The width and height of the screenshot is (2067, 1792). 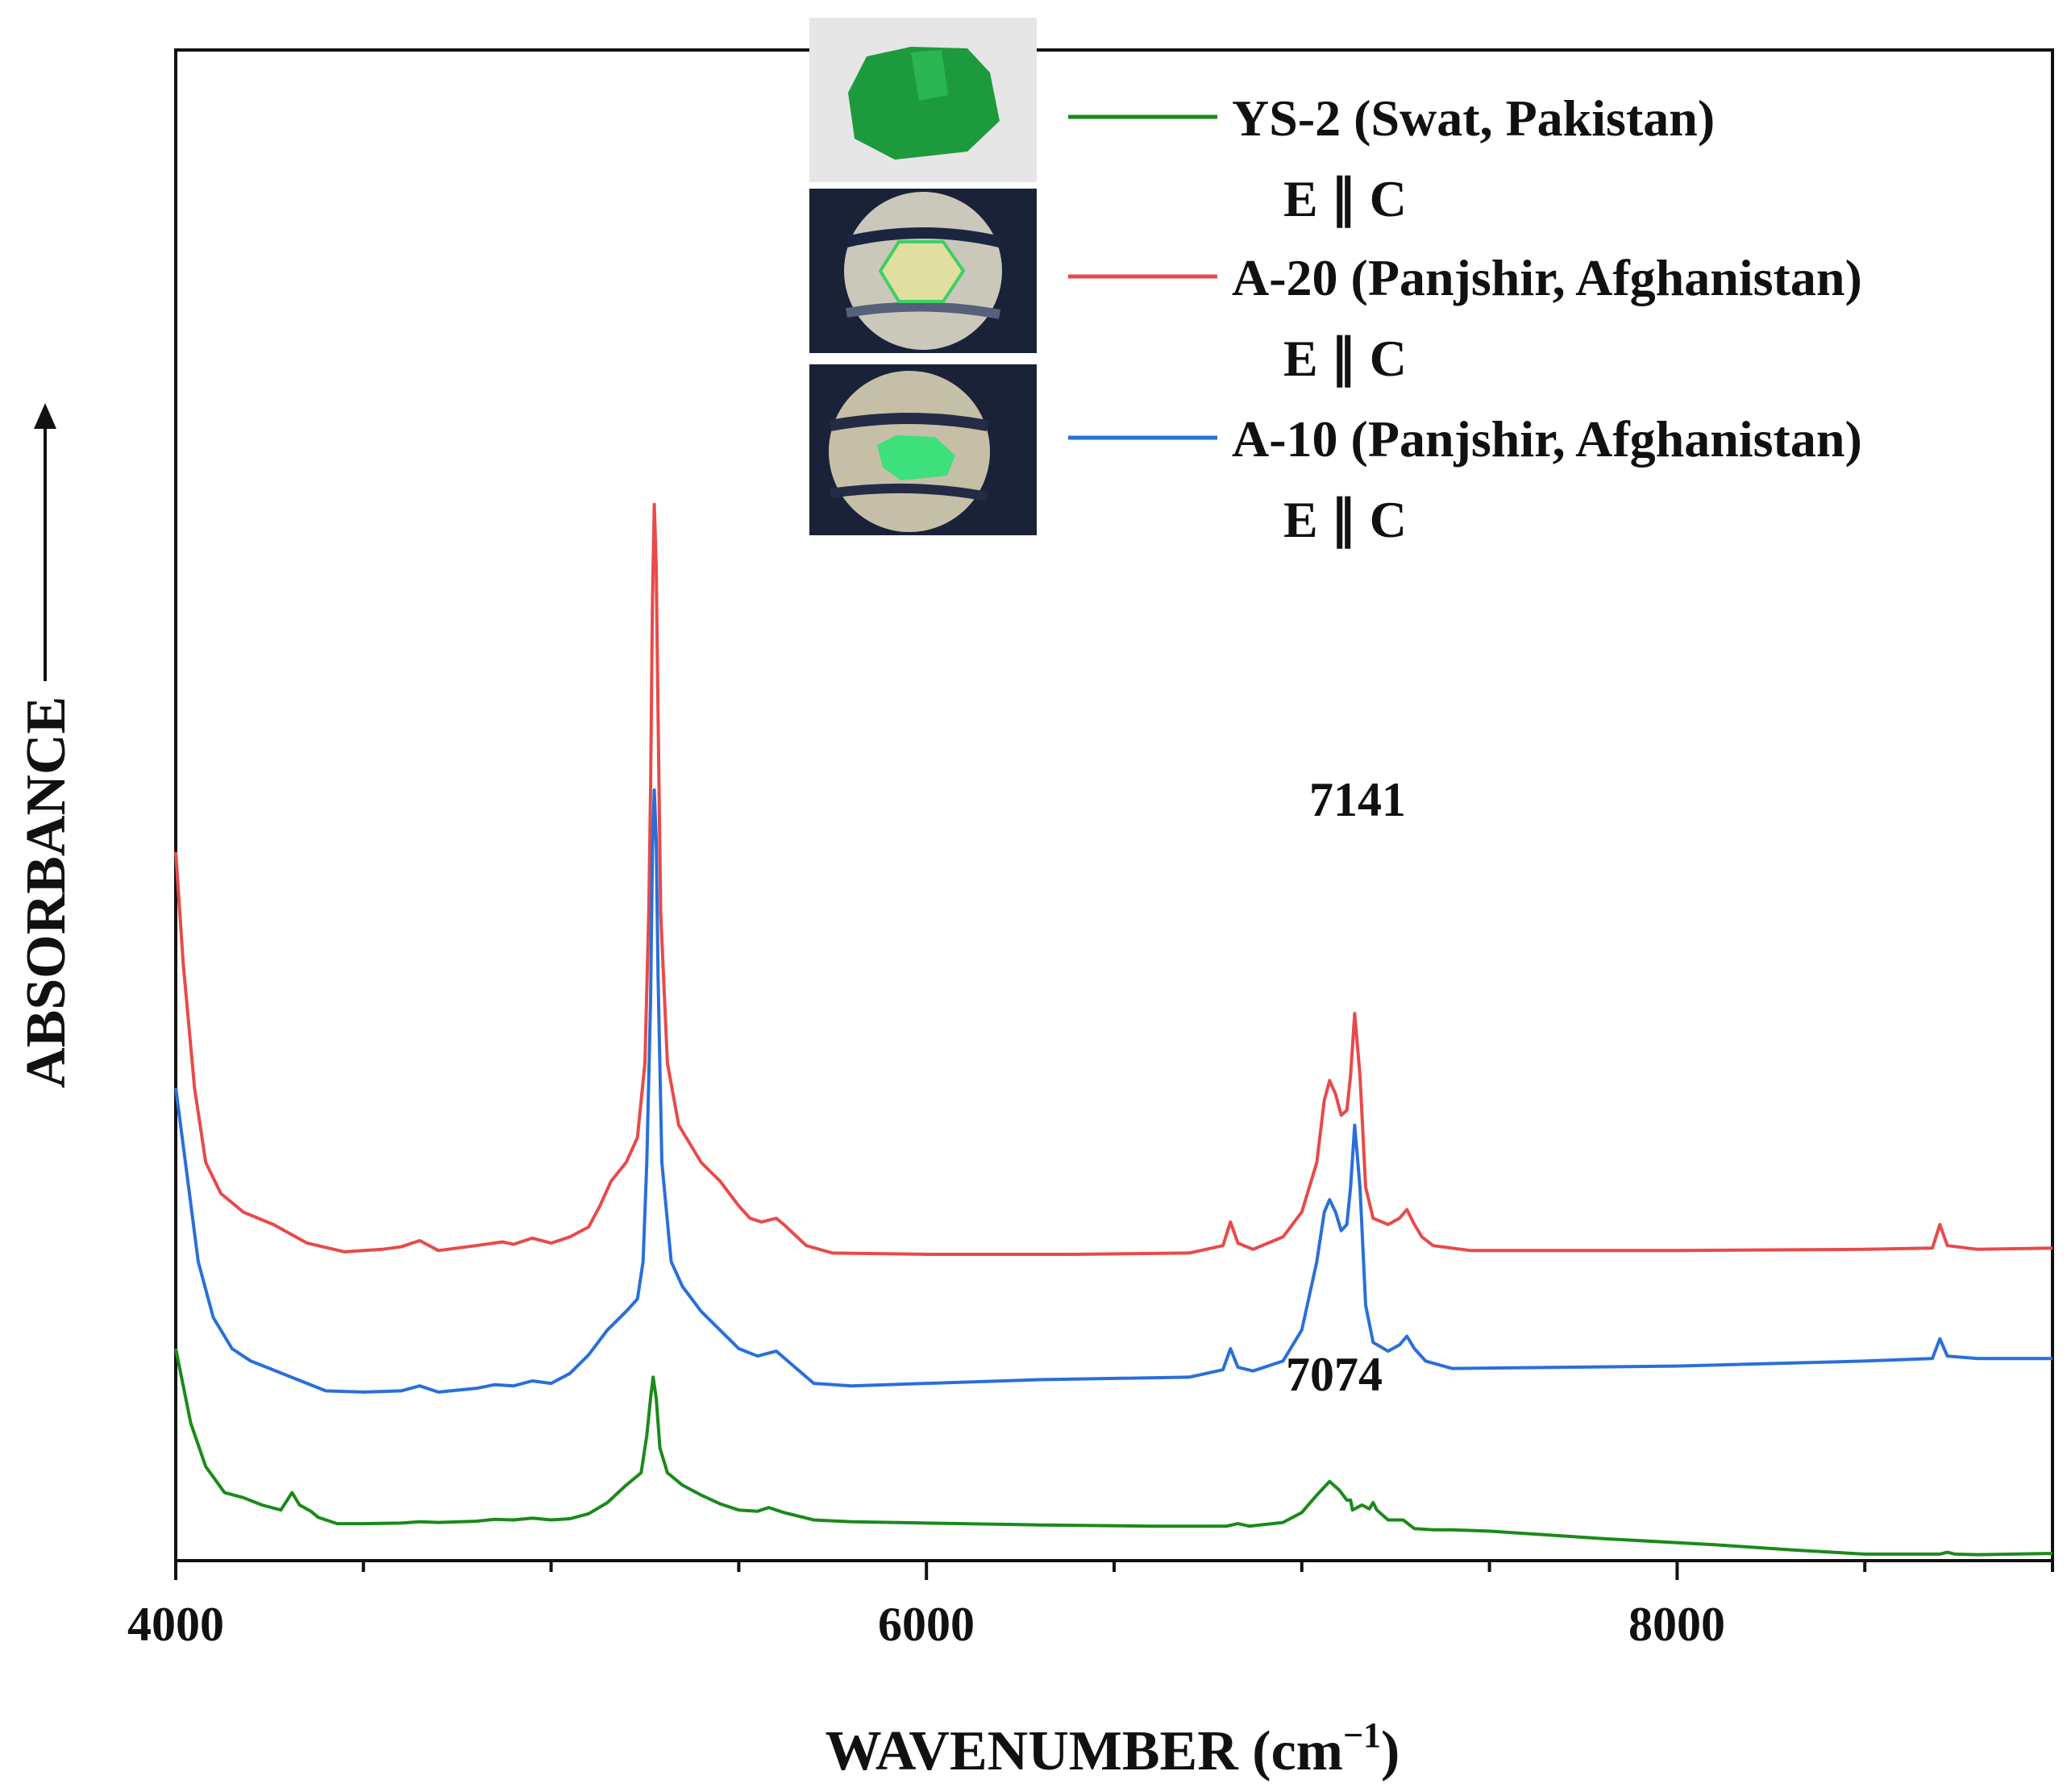 What do you see at coordinates (1345, 359) in the screenshot?
I see `legend-polarization-a-20: E ∥ C` at bounding box center [1345, 359].